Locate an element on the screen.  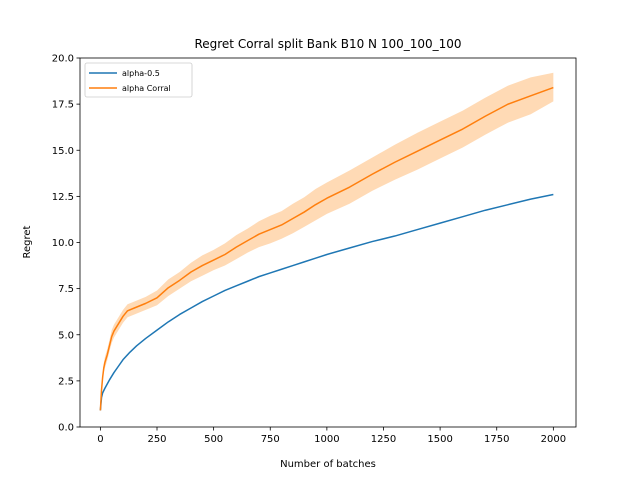
y-tick-label: 0.0 is located at coordinates (66, 428).